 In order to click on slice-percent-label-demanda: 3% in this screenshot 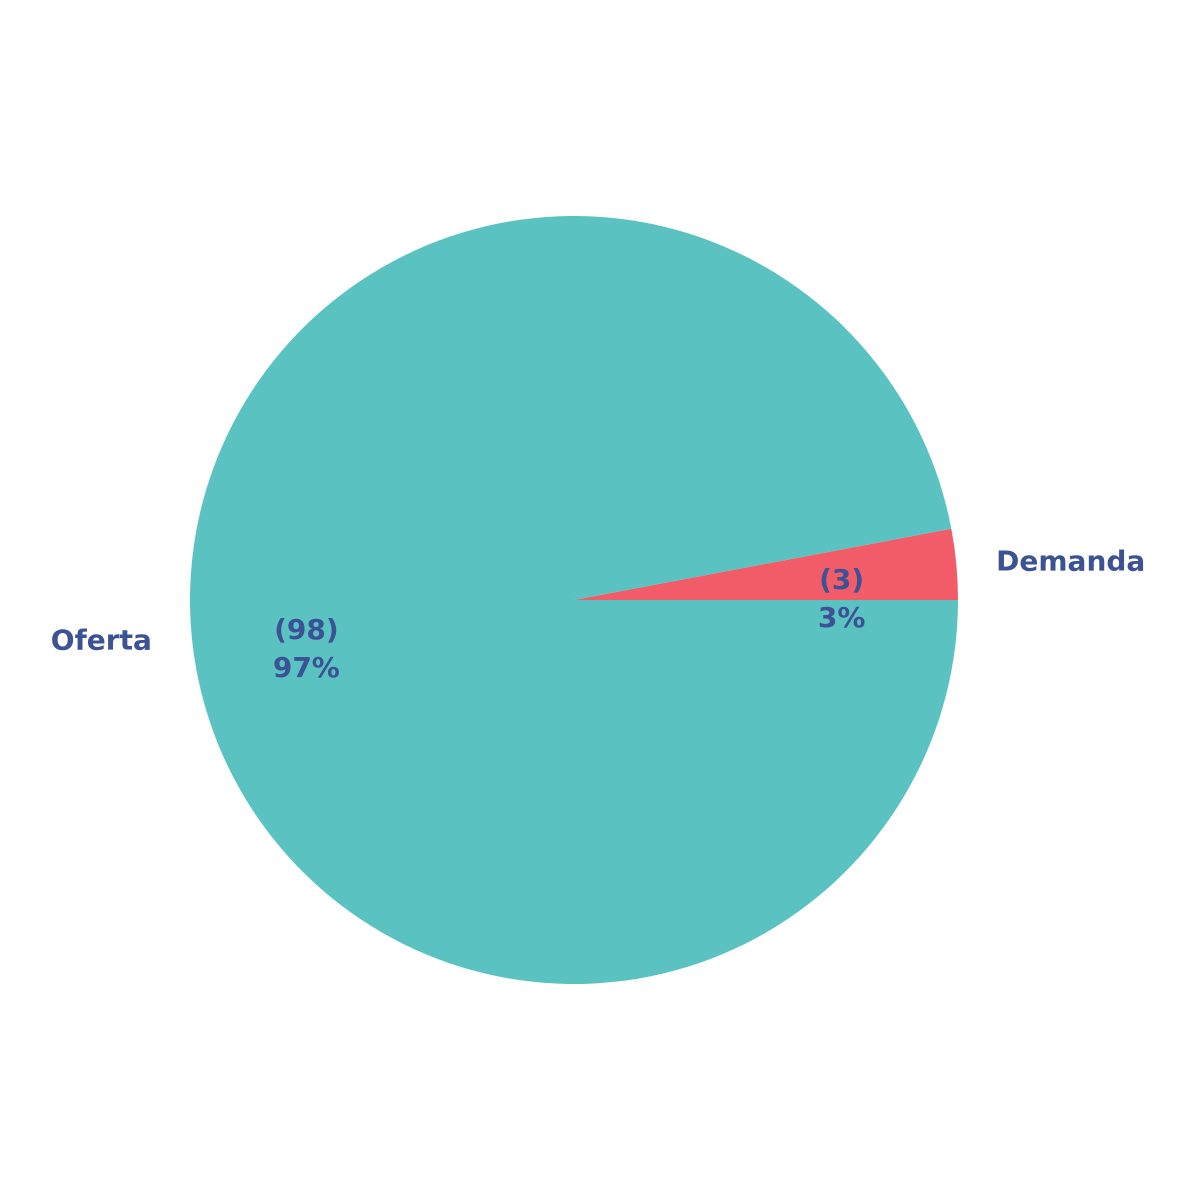, I will do `click(842, 617)`.